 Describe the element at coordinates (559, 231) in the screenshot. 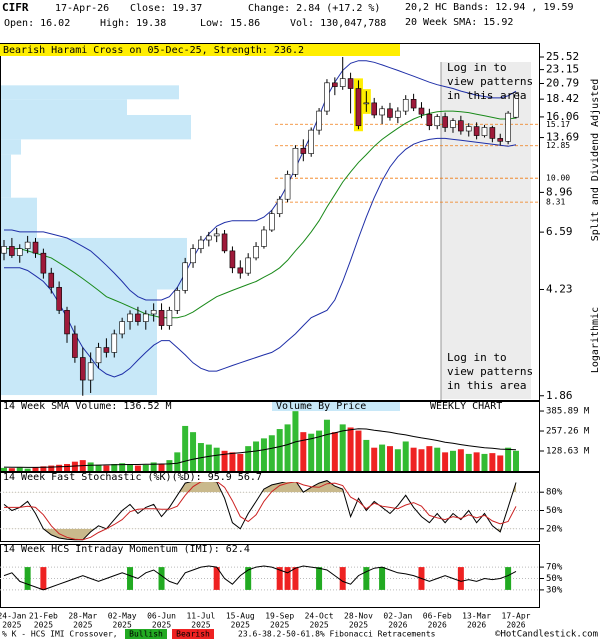

I see `y-tick-label: 6.59` at that location.